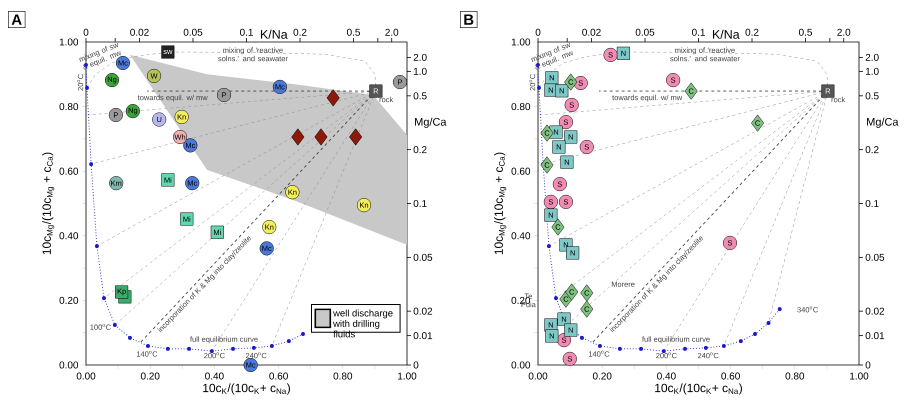 The image size is (908, 419). Describe the element at coordinates (363, 324) in the screenshot. I see `legend-label: well discharge with drilling fluids` at that location.